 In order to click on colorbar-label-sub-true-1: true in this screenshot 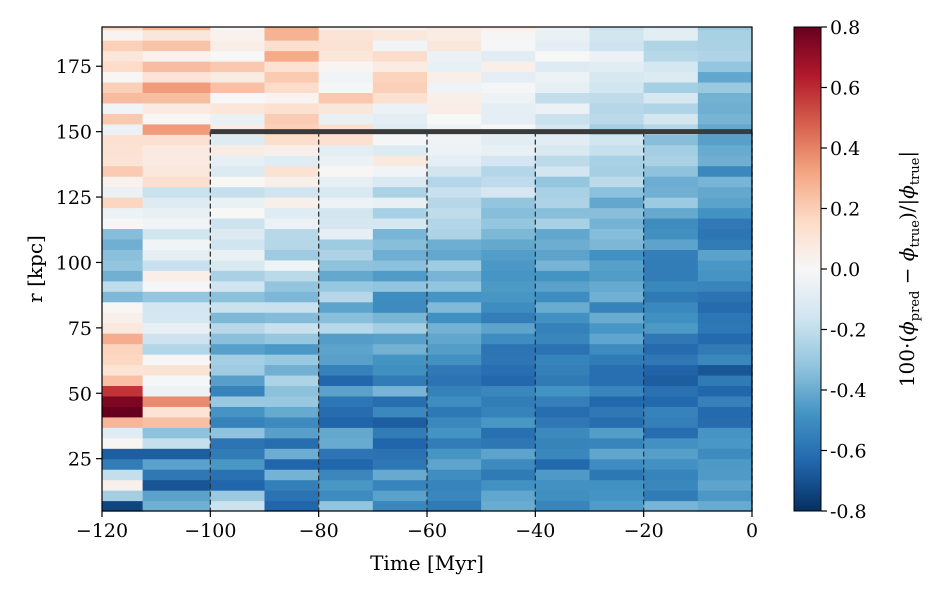, I will do `click(915, 234)`.